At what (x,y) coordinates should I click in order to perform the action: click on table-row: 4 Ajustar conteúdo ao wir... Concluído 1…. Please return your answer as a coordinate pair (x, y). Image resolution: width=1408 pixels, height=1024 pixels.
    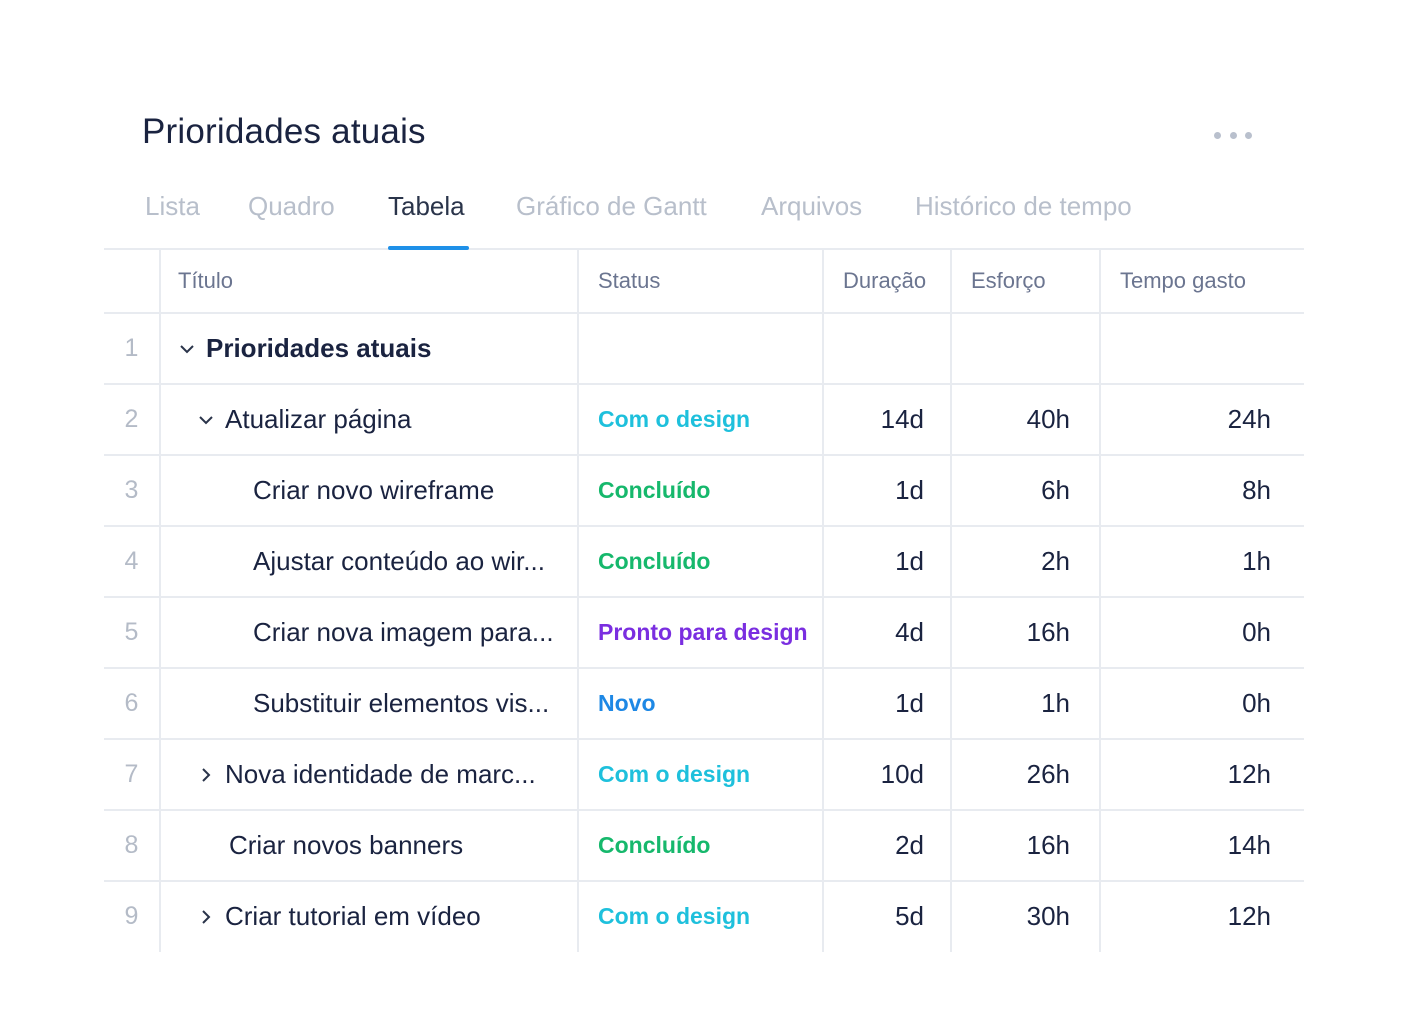
    Looking at the image, I should click on (704, 562).